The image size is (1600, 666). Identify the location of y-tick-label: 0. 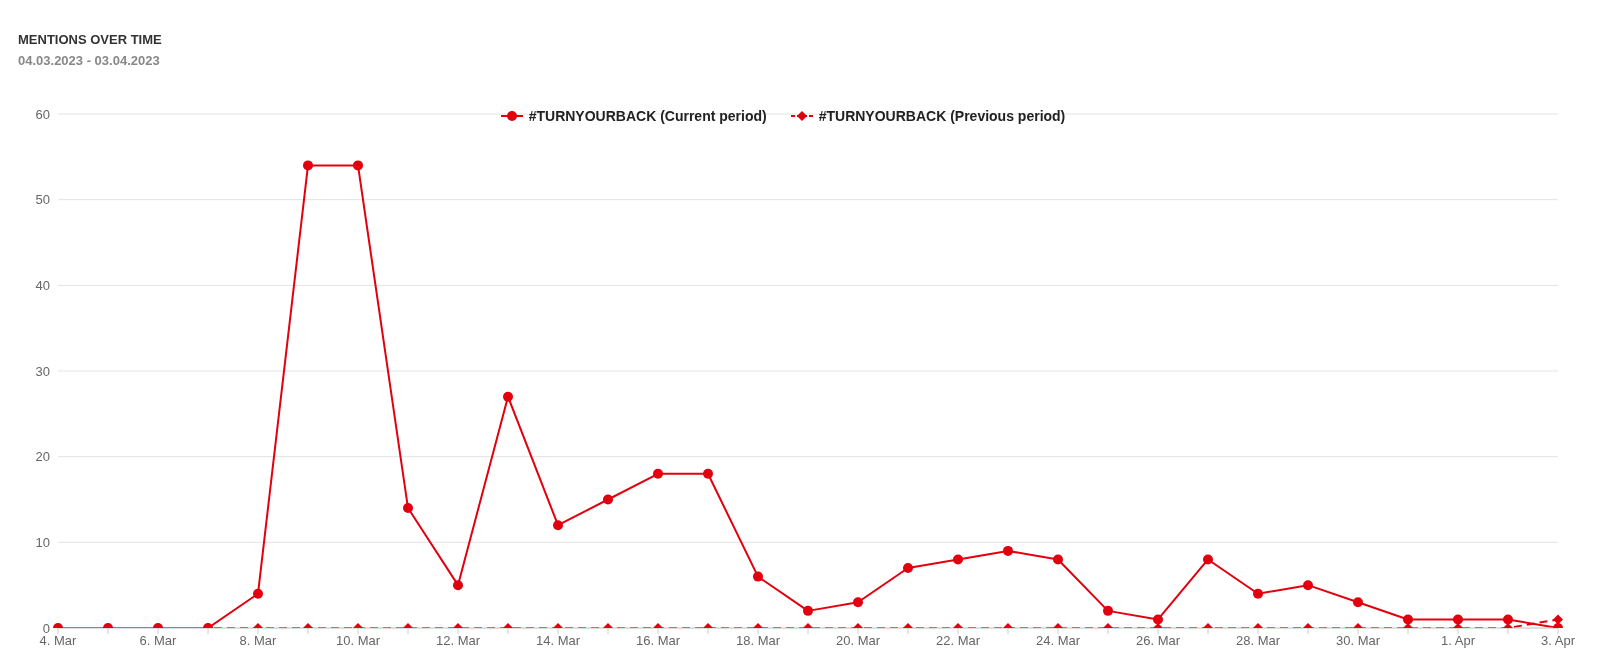
(46, 628).